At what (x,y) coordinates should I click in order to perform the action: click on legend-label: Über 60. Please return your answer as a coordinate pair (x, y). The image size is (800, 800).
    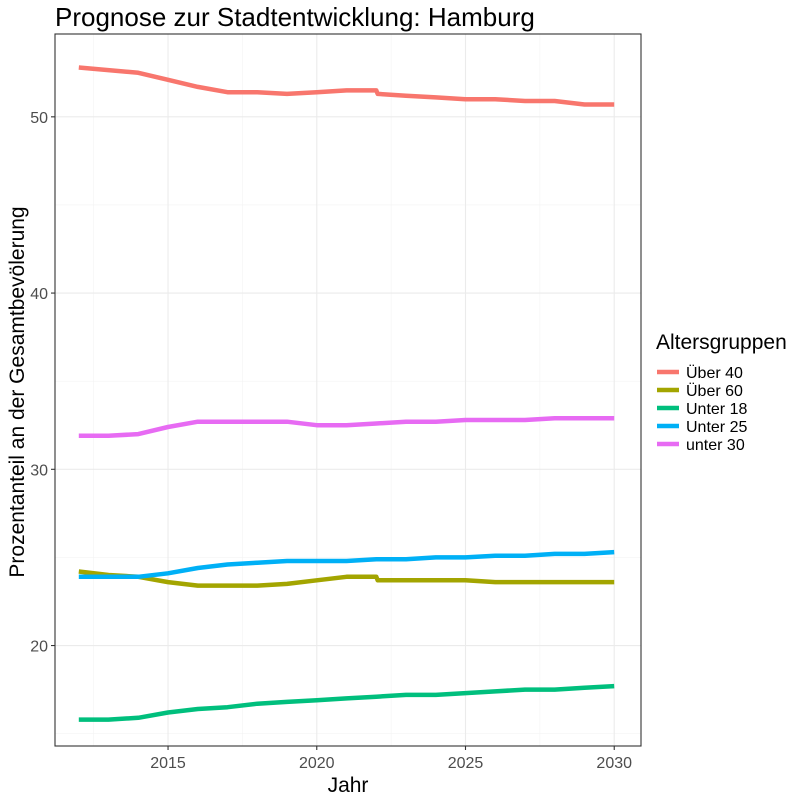
    Looking at the image, I should click on (714, 391).